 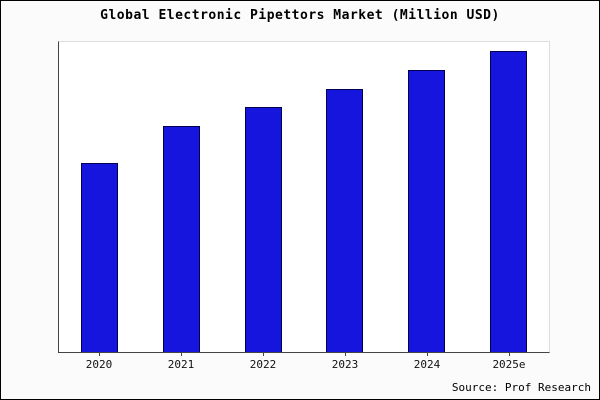 What do you see at coordinates (263, 229) in the screenshot?
I see `bar-2022` at bounding box center [263, 229].